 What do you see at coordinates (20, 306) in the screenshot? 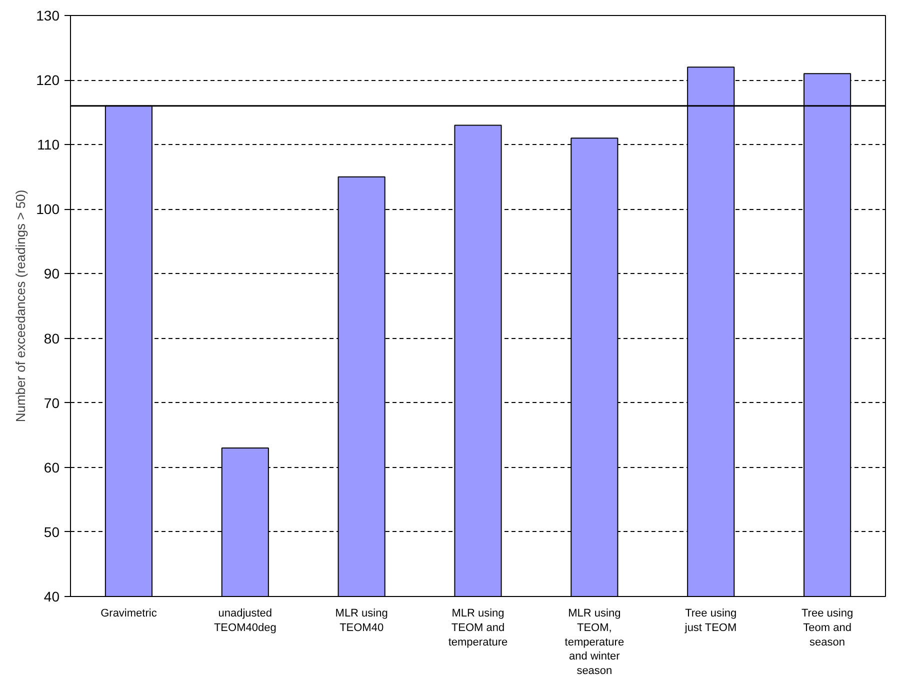
I see `y-axis-title: Number of exceedances (readings > 50)` at bounding box center [20, 306].